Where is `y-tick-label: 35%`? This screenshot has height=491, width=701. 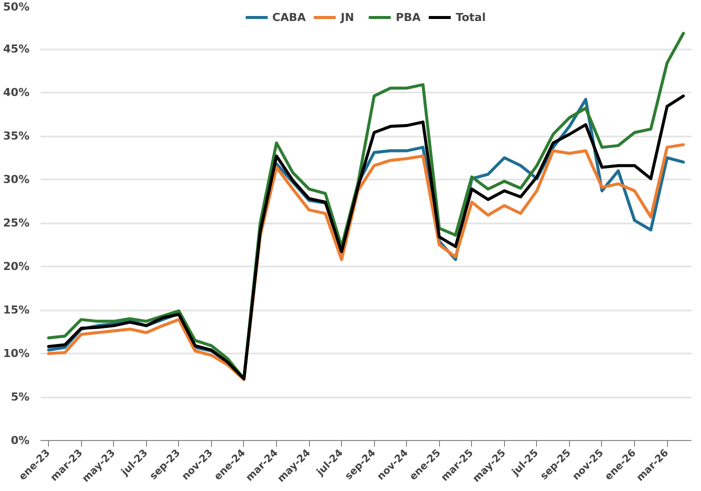 y-tick-label: 35% is located at coordinates (16, 136).